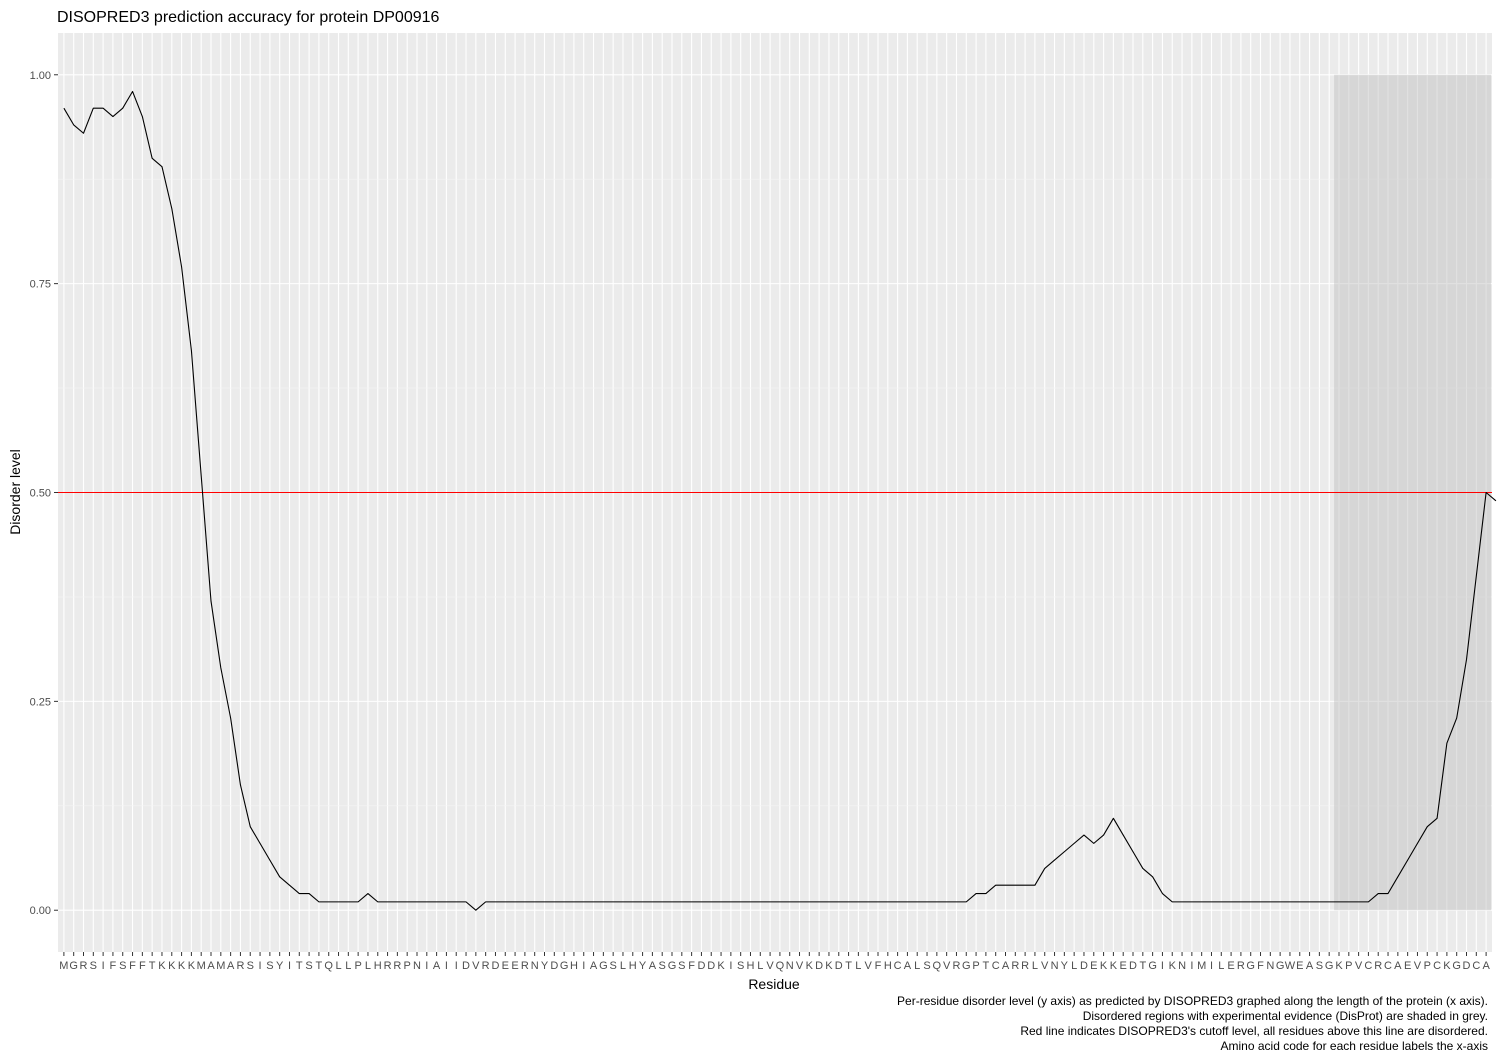 This screenshot has height=1056, width=1500. What do you see at coordinates (1065, 966) in the screenshot?
I see `x-tick-label: Y` at bounding box center [1065, 966].